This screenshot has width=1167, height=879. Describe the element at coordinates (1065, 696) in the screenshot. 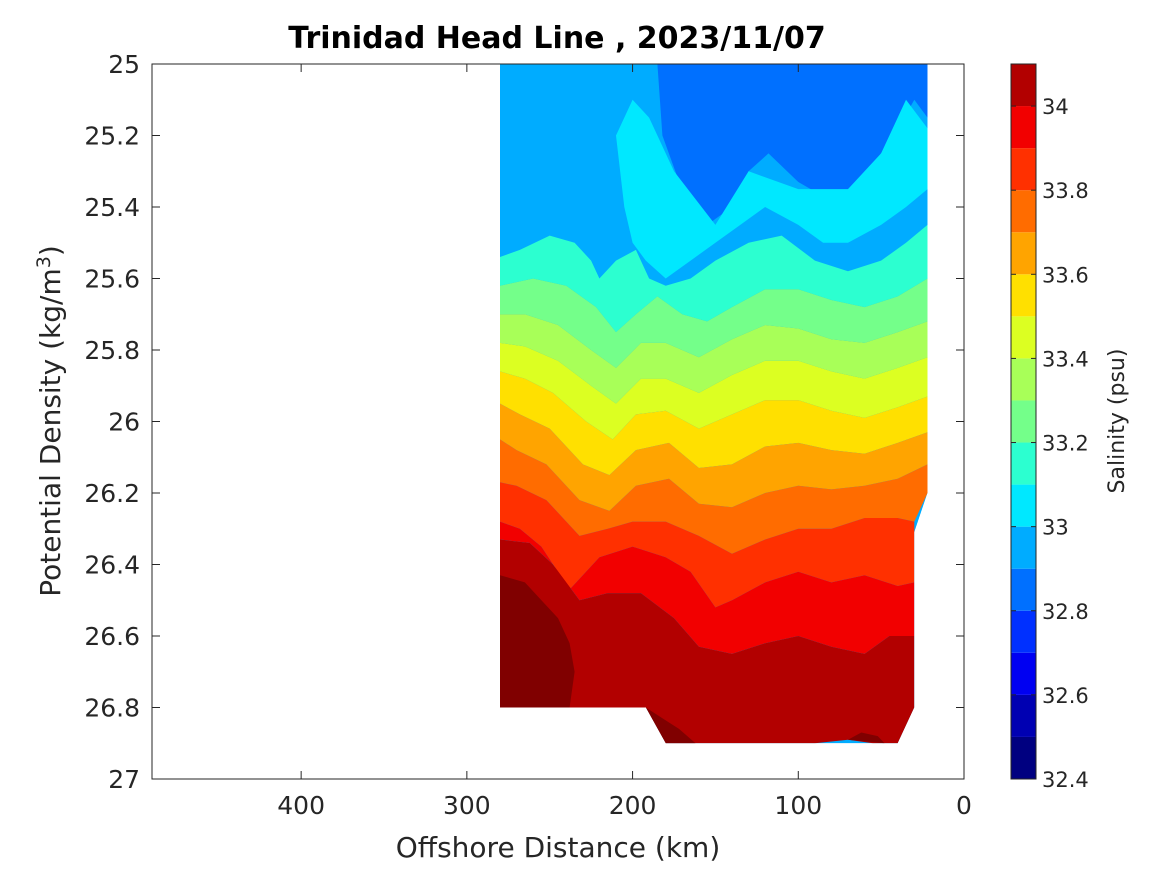

I see `colorbar-tick-label: 32.6` at that location.